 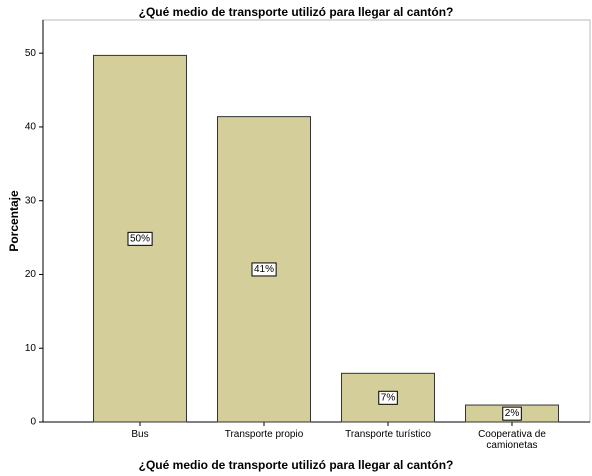 I want to click on x-tick-label: Cooperativa de camionetas, so click(x=512, y=440).